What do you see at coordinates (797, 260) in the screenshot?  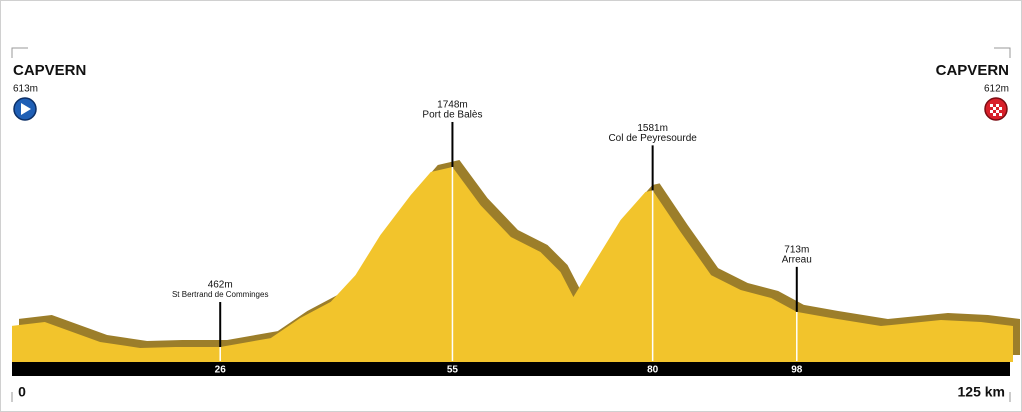 I see `annotation-name: Arreau` at bounding box center [797, 260].